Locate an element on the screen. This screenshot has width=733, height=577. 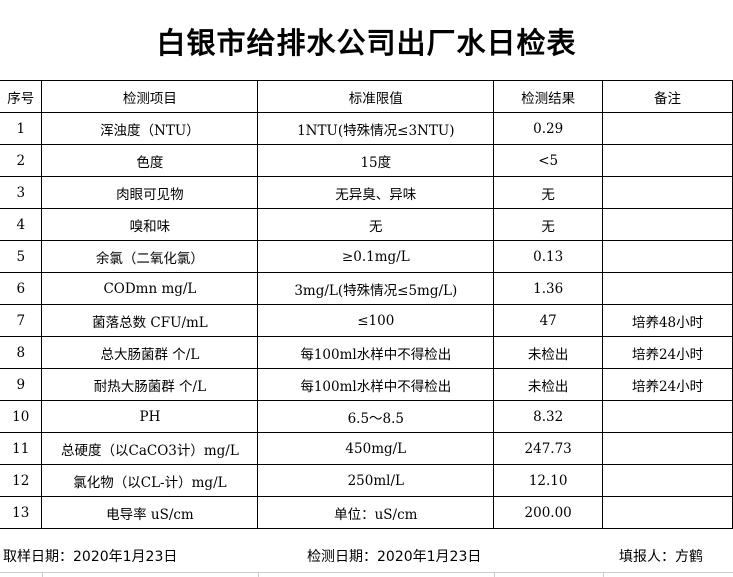
row-item: 色度 is located at coordinates (150, 160).